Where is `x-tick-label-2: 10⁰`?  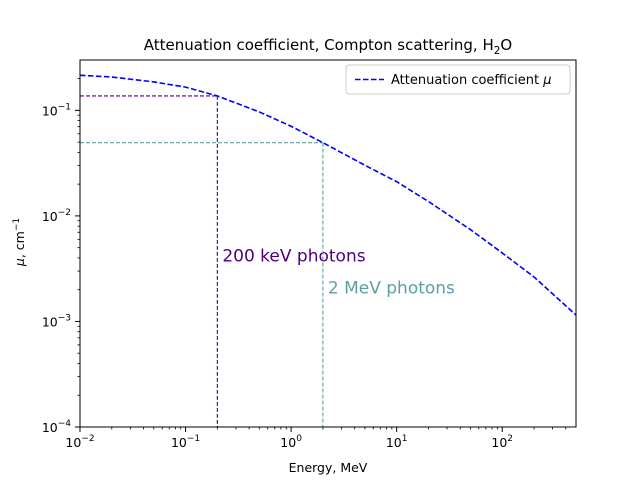
x-tick-label-2: 10⁰ is located at coordinates (291, 442).